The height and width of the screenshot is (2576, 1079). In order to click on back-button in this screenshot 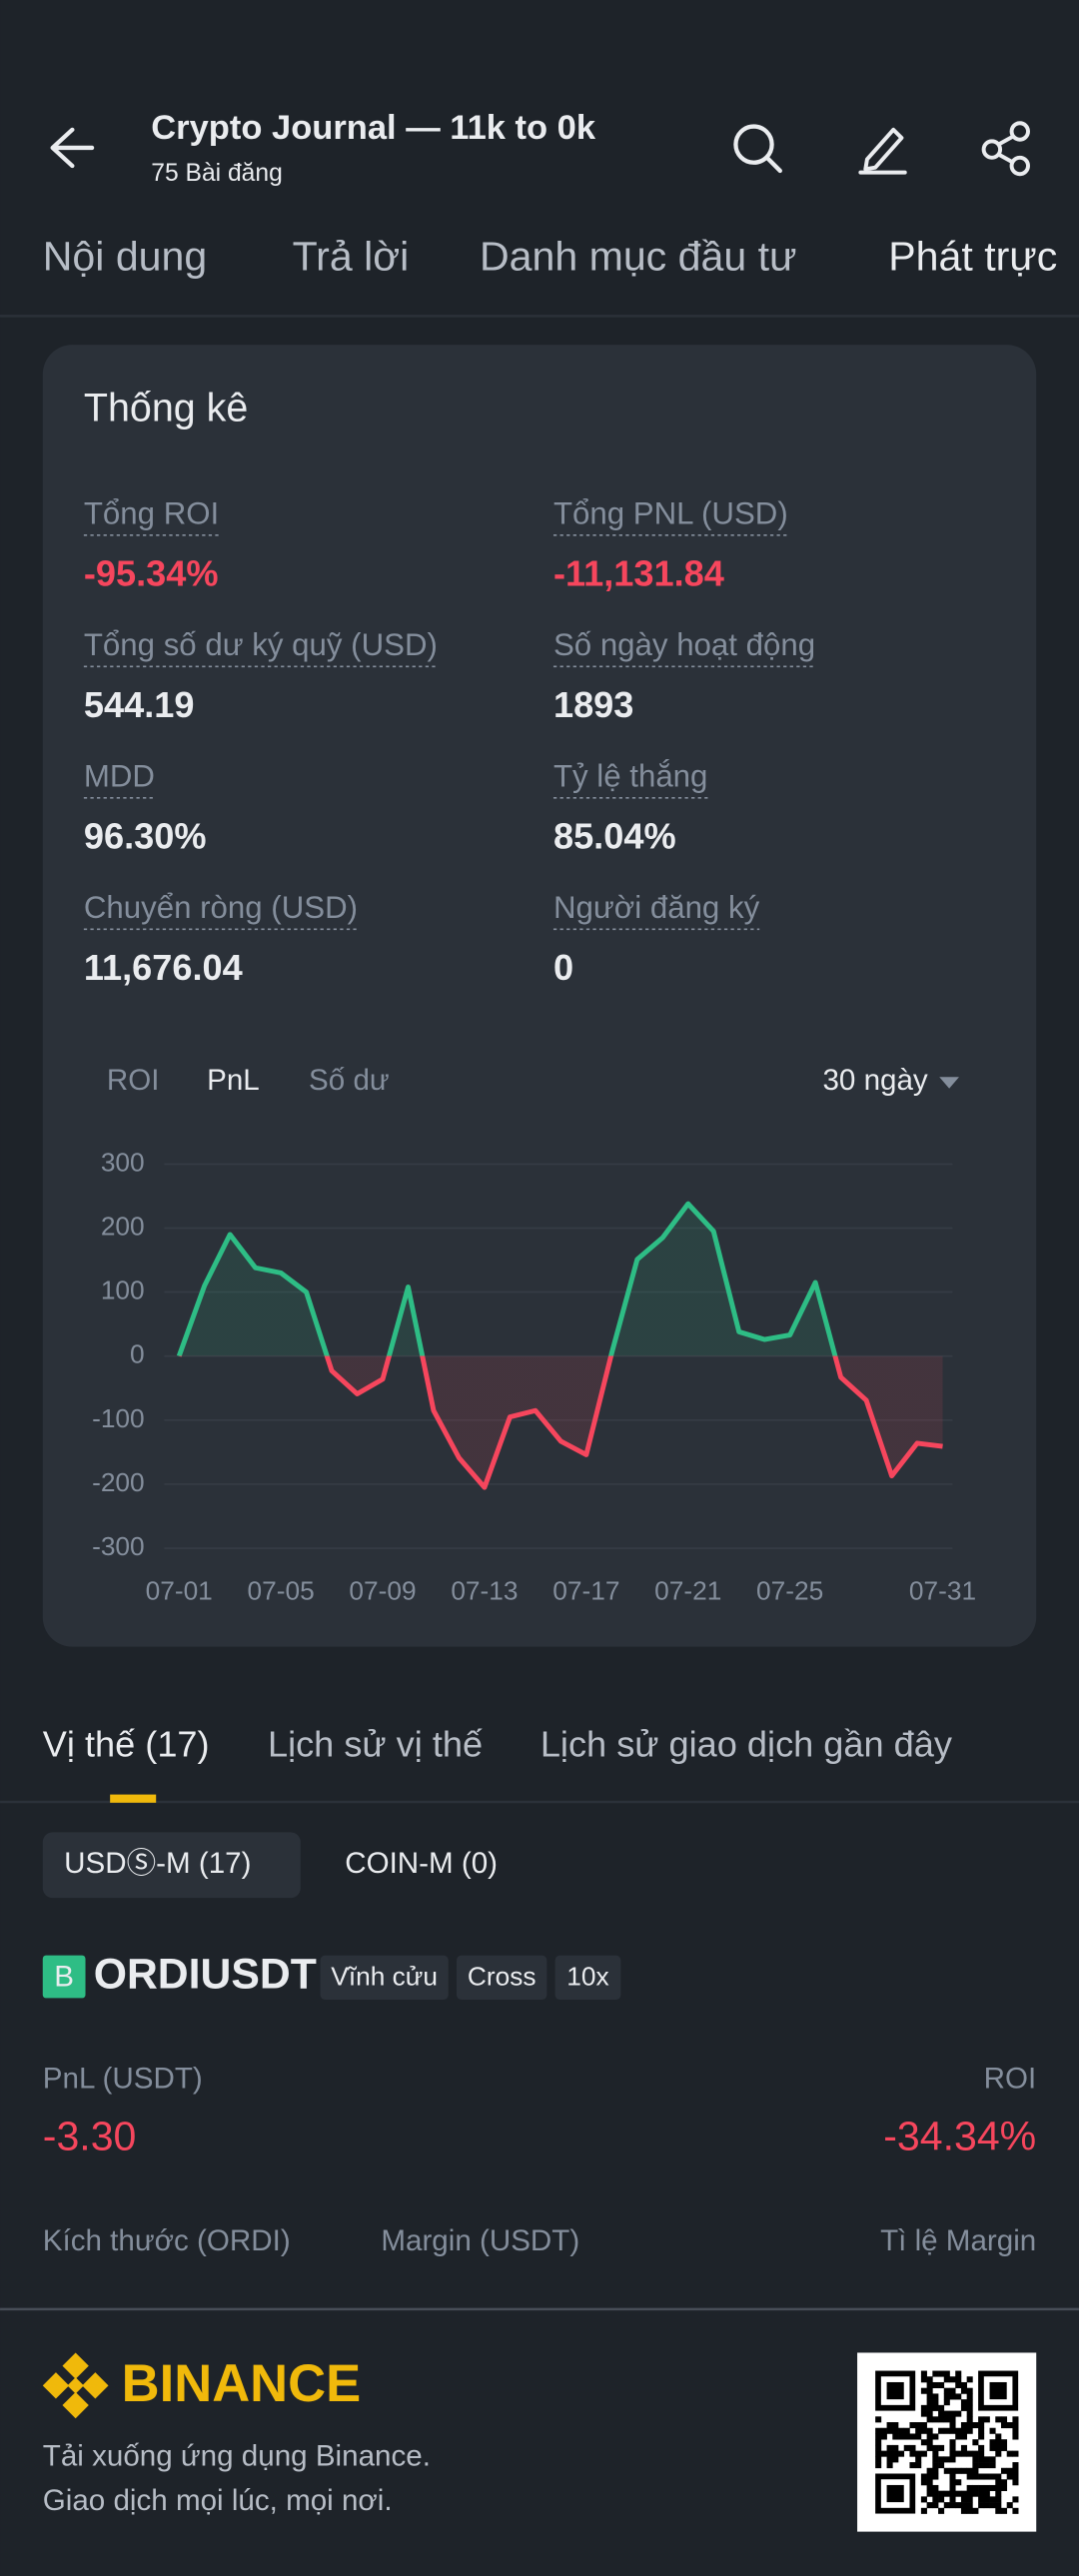, I will do `click(72, 148)`.